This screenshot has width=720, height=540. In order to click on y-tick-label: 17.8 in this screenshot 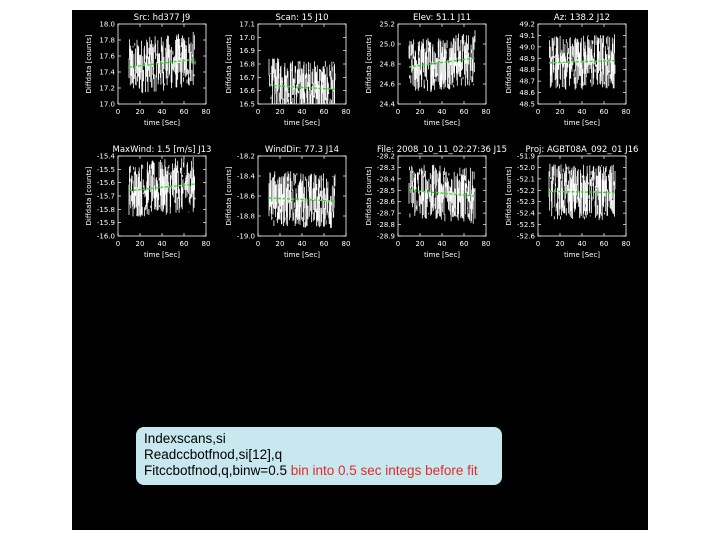, I will do `click(107, 41)`.